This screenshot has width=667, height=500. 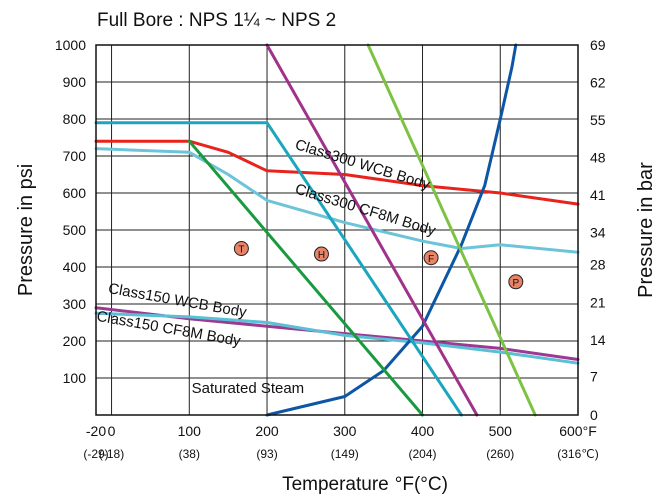 I want to click on x-tick-label-celsius: (260), so click(x=500, y=454).